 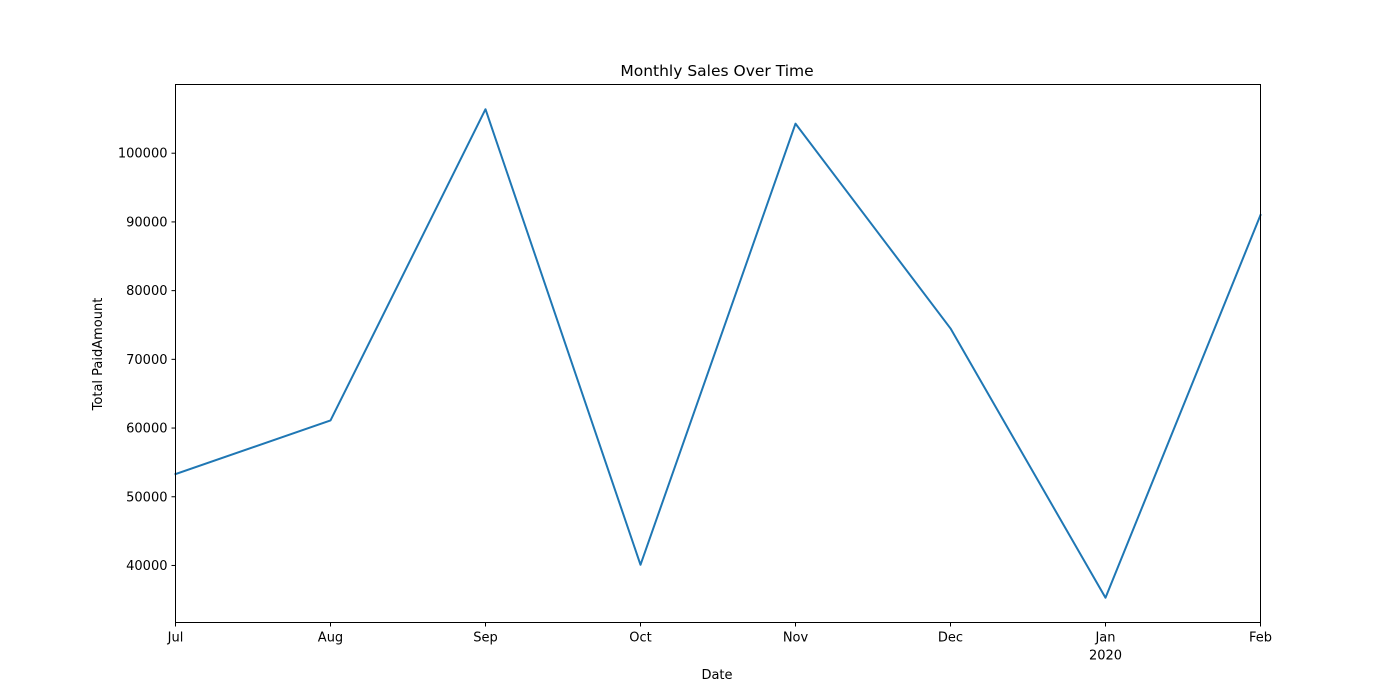 I want to click on y-axis-title: Total PaidAmount, so click(x=98, y=355).